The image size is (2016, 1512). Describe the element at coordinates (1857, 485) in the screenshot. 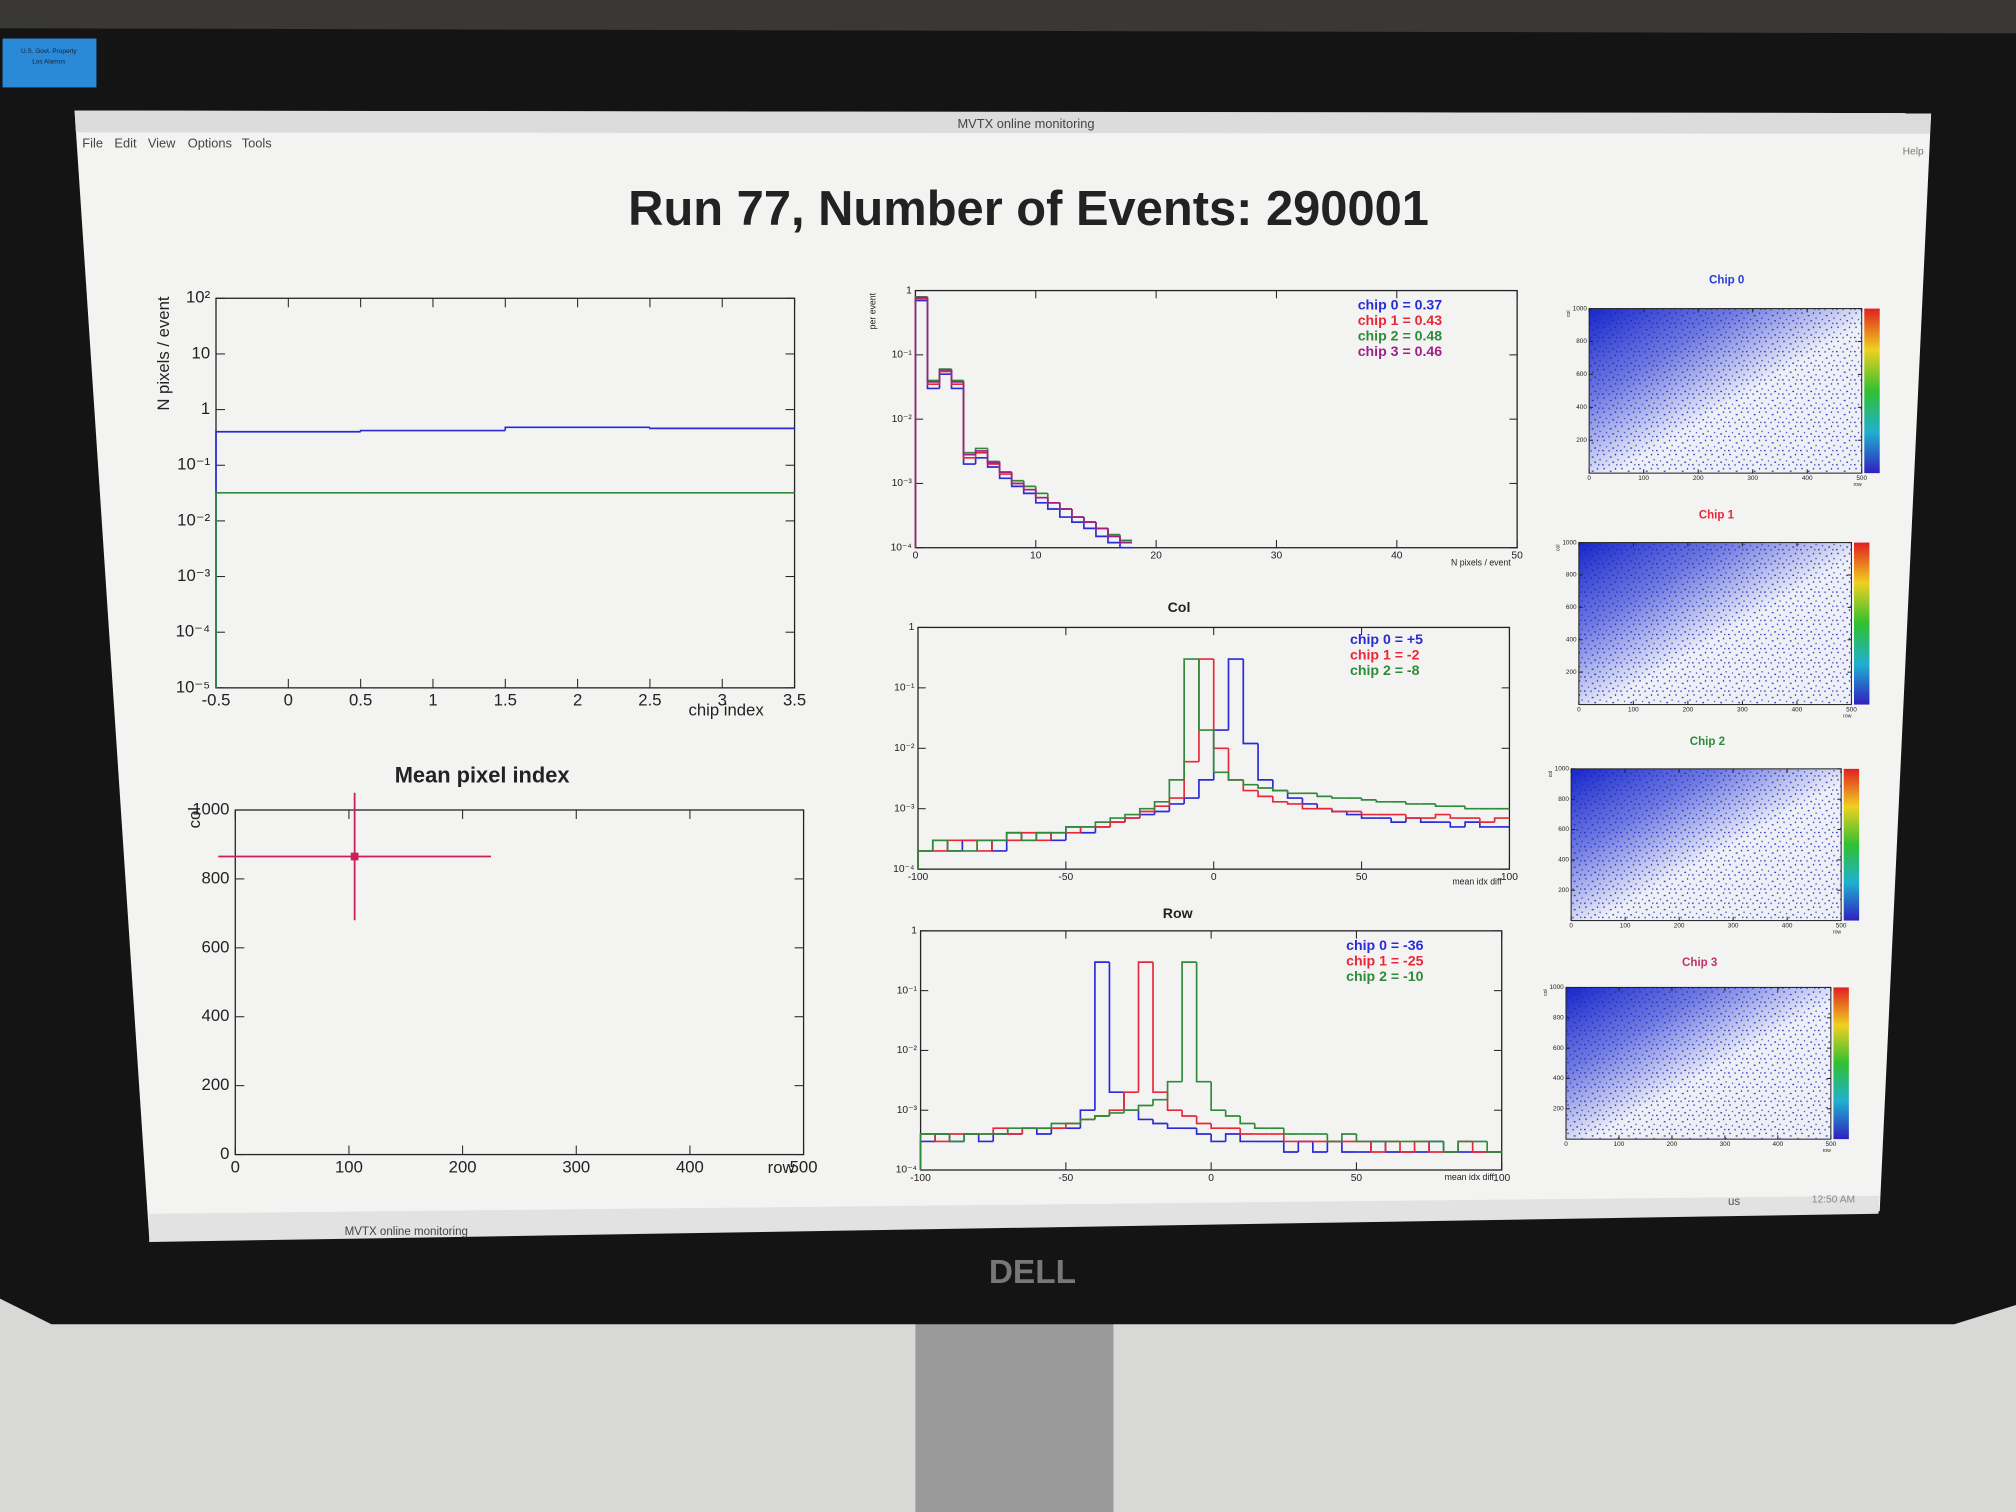

I see `x-axis-label: row` at that location.